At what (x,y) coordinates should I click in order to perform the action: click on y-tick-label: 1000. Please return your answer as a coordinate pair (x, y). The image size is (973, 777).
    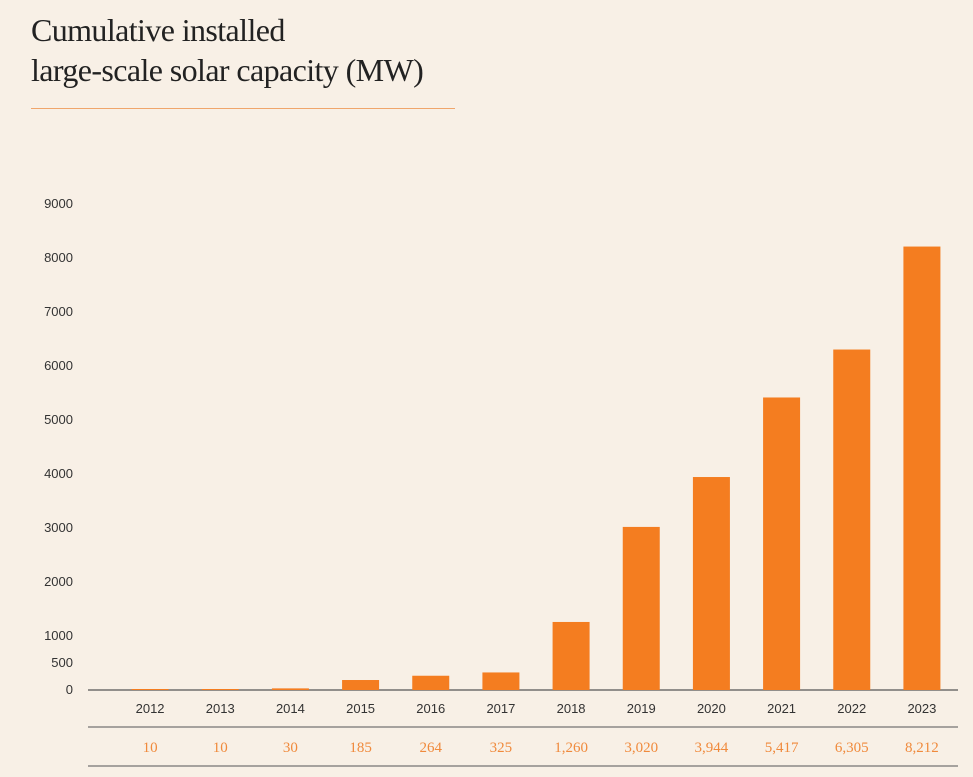
    Looking at the image, I should click on (58, 635).